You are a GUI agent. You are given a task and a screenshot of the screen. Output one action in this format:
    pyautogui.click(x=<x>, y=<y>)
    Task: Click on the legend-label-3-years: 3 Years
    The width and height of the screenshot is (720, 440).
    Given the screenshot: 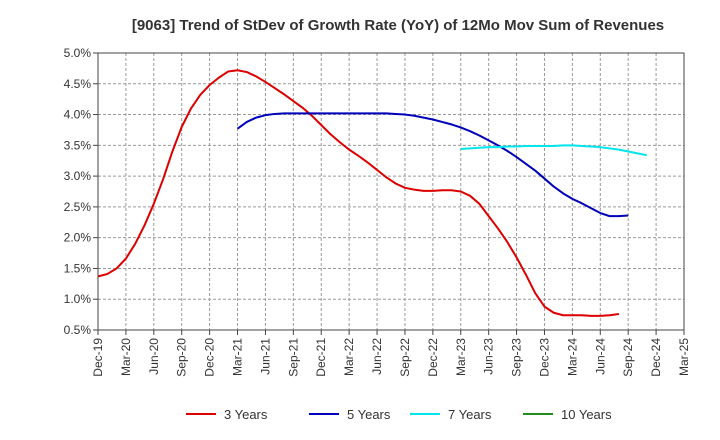 What is the action you would take?
    pyautogui.click(x=246, y=414)
    